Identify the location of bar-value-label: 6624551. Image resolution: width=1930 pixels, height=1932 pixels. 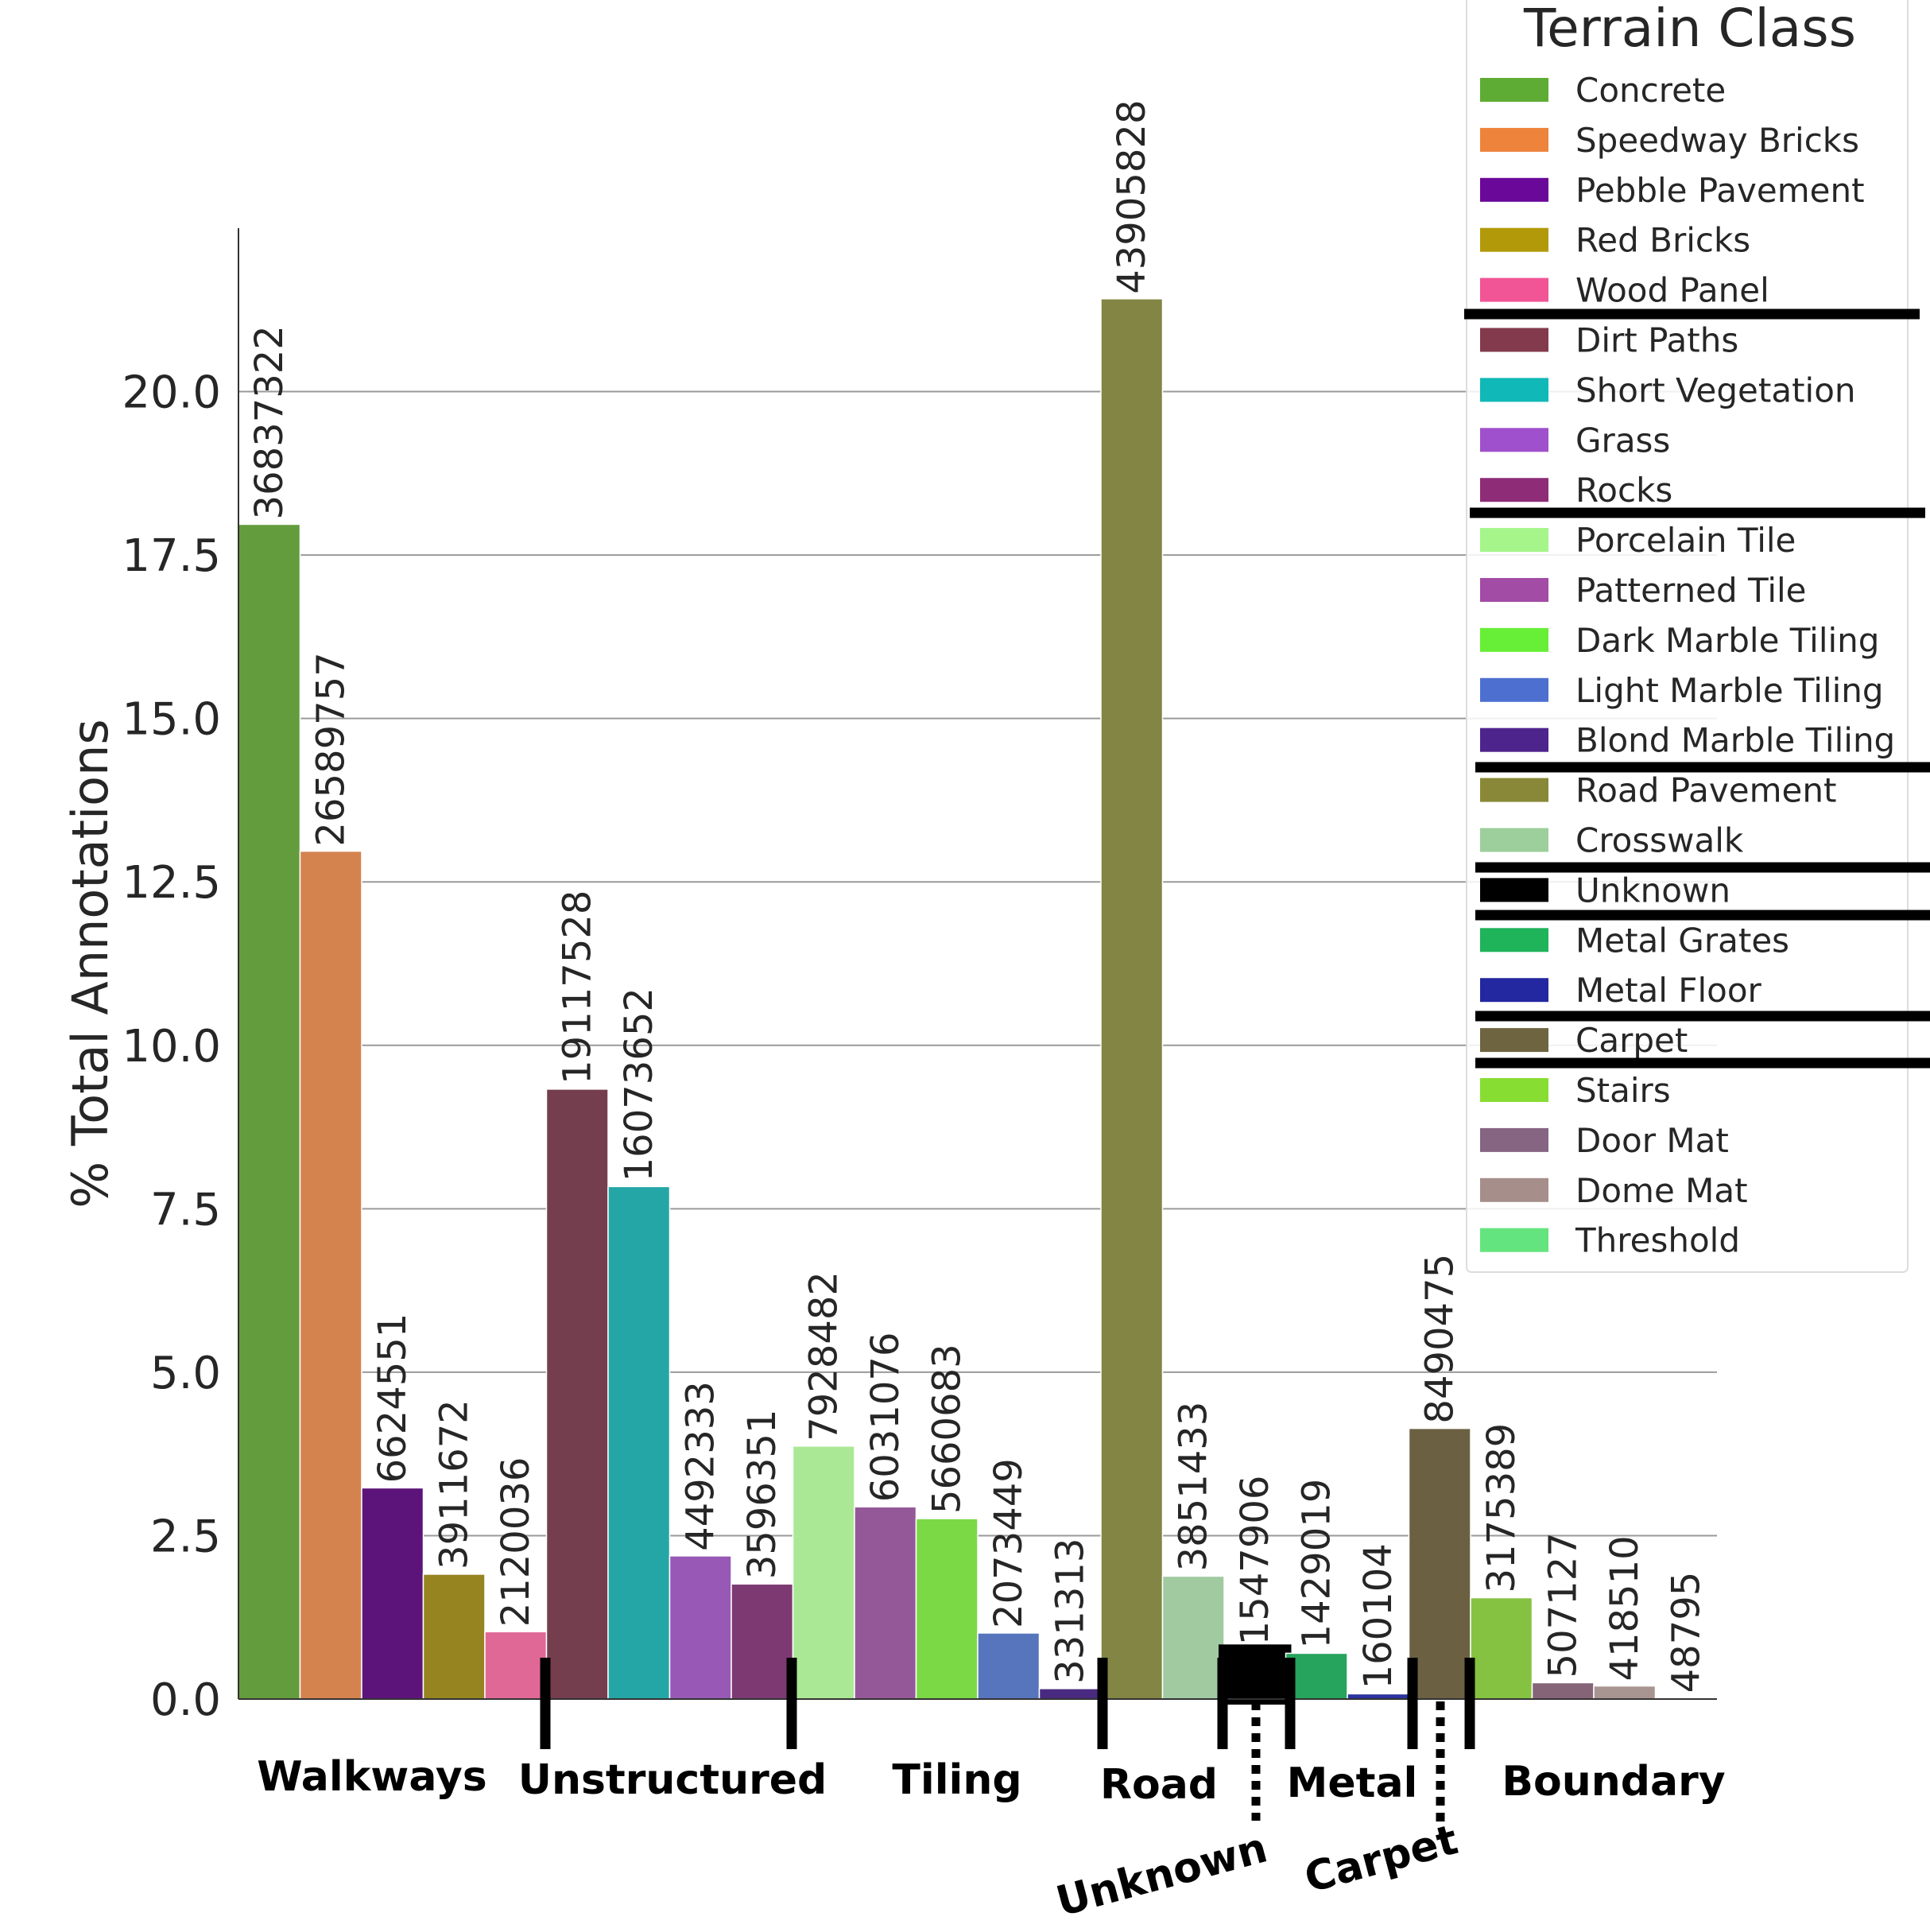
(392, 1399).